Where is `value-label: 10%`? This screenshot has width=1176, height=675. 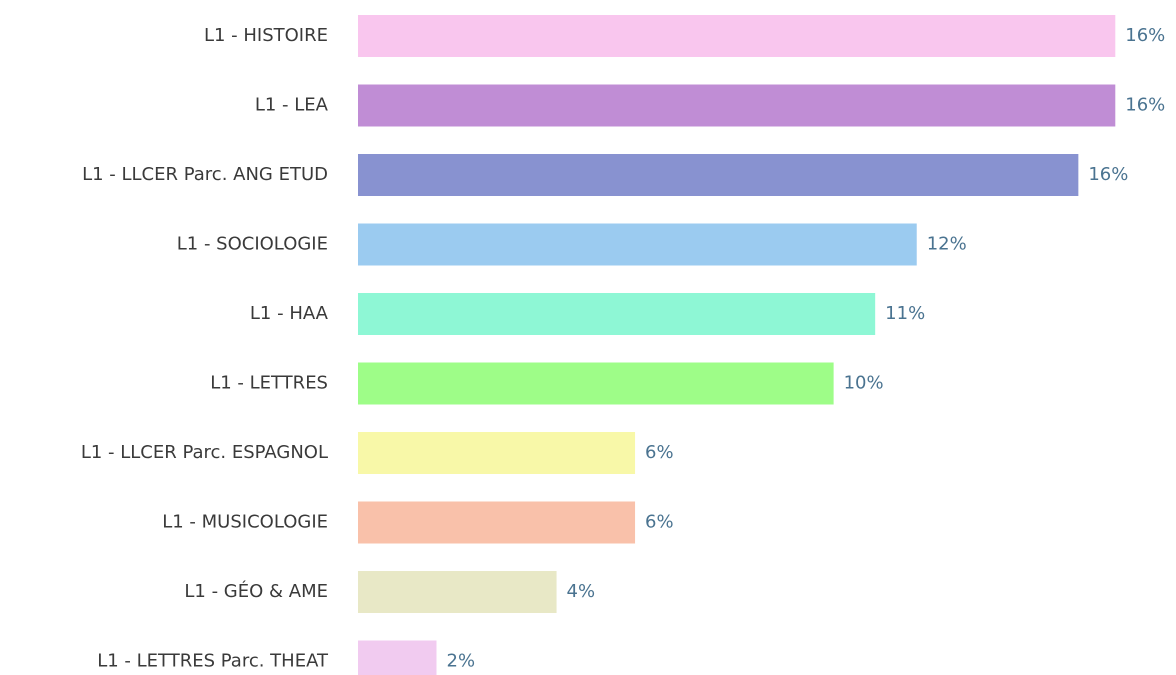 value-label: 10% is located at coordinates (864, 383).